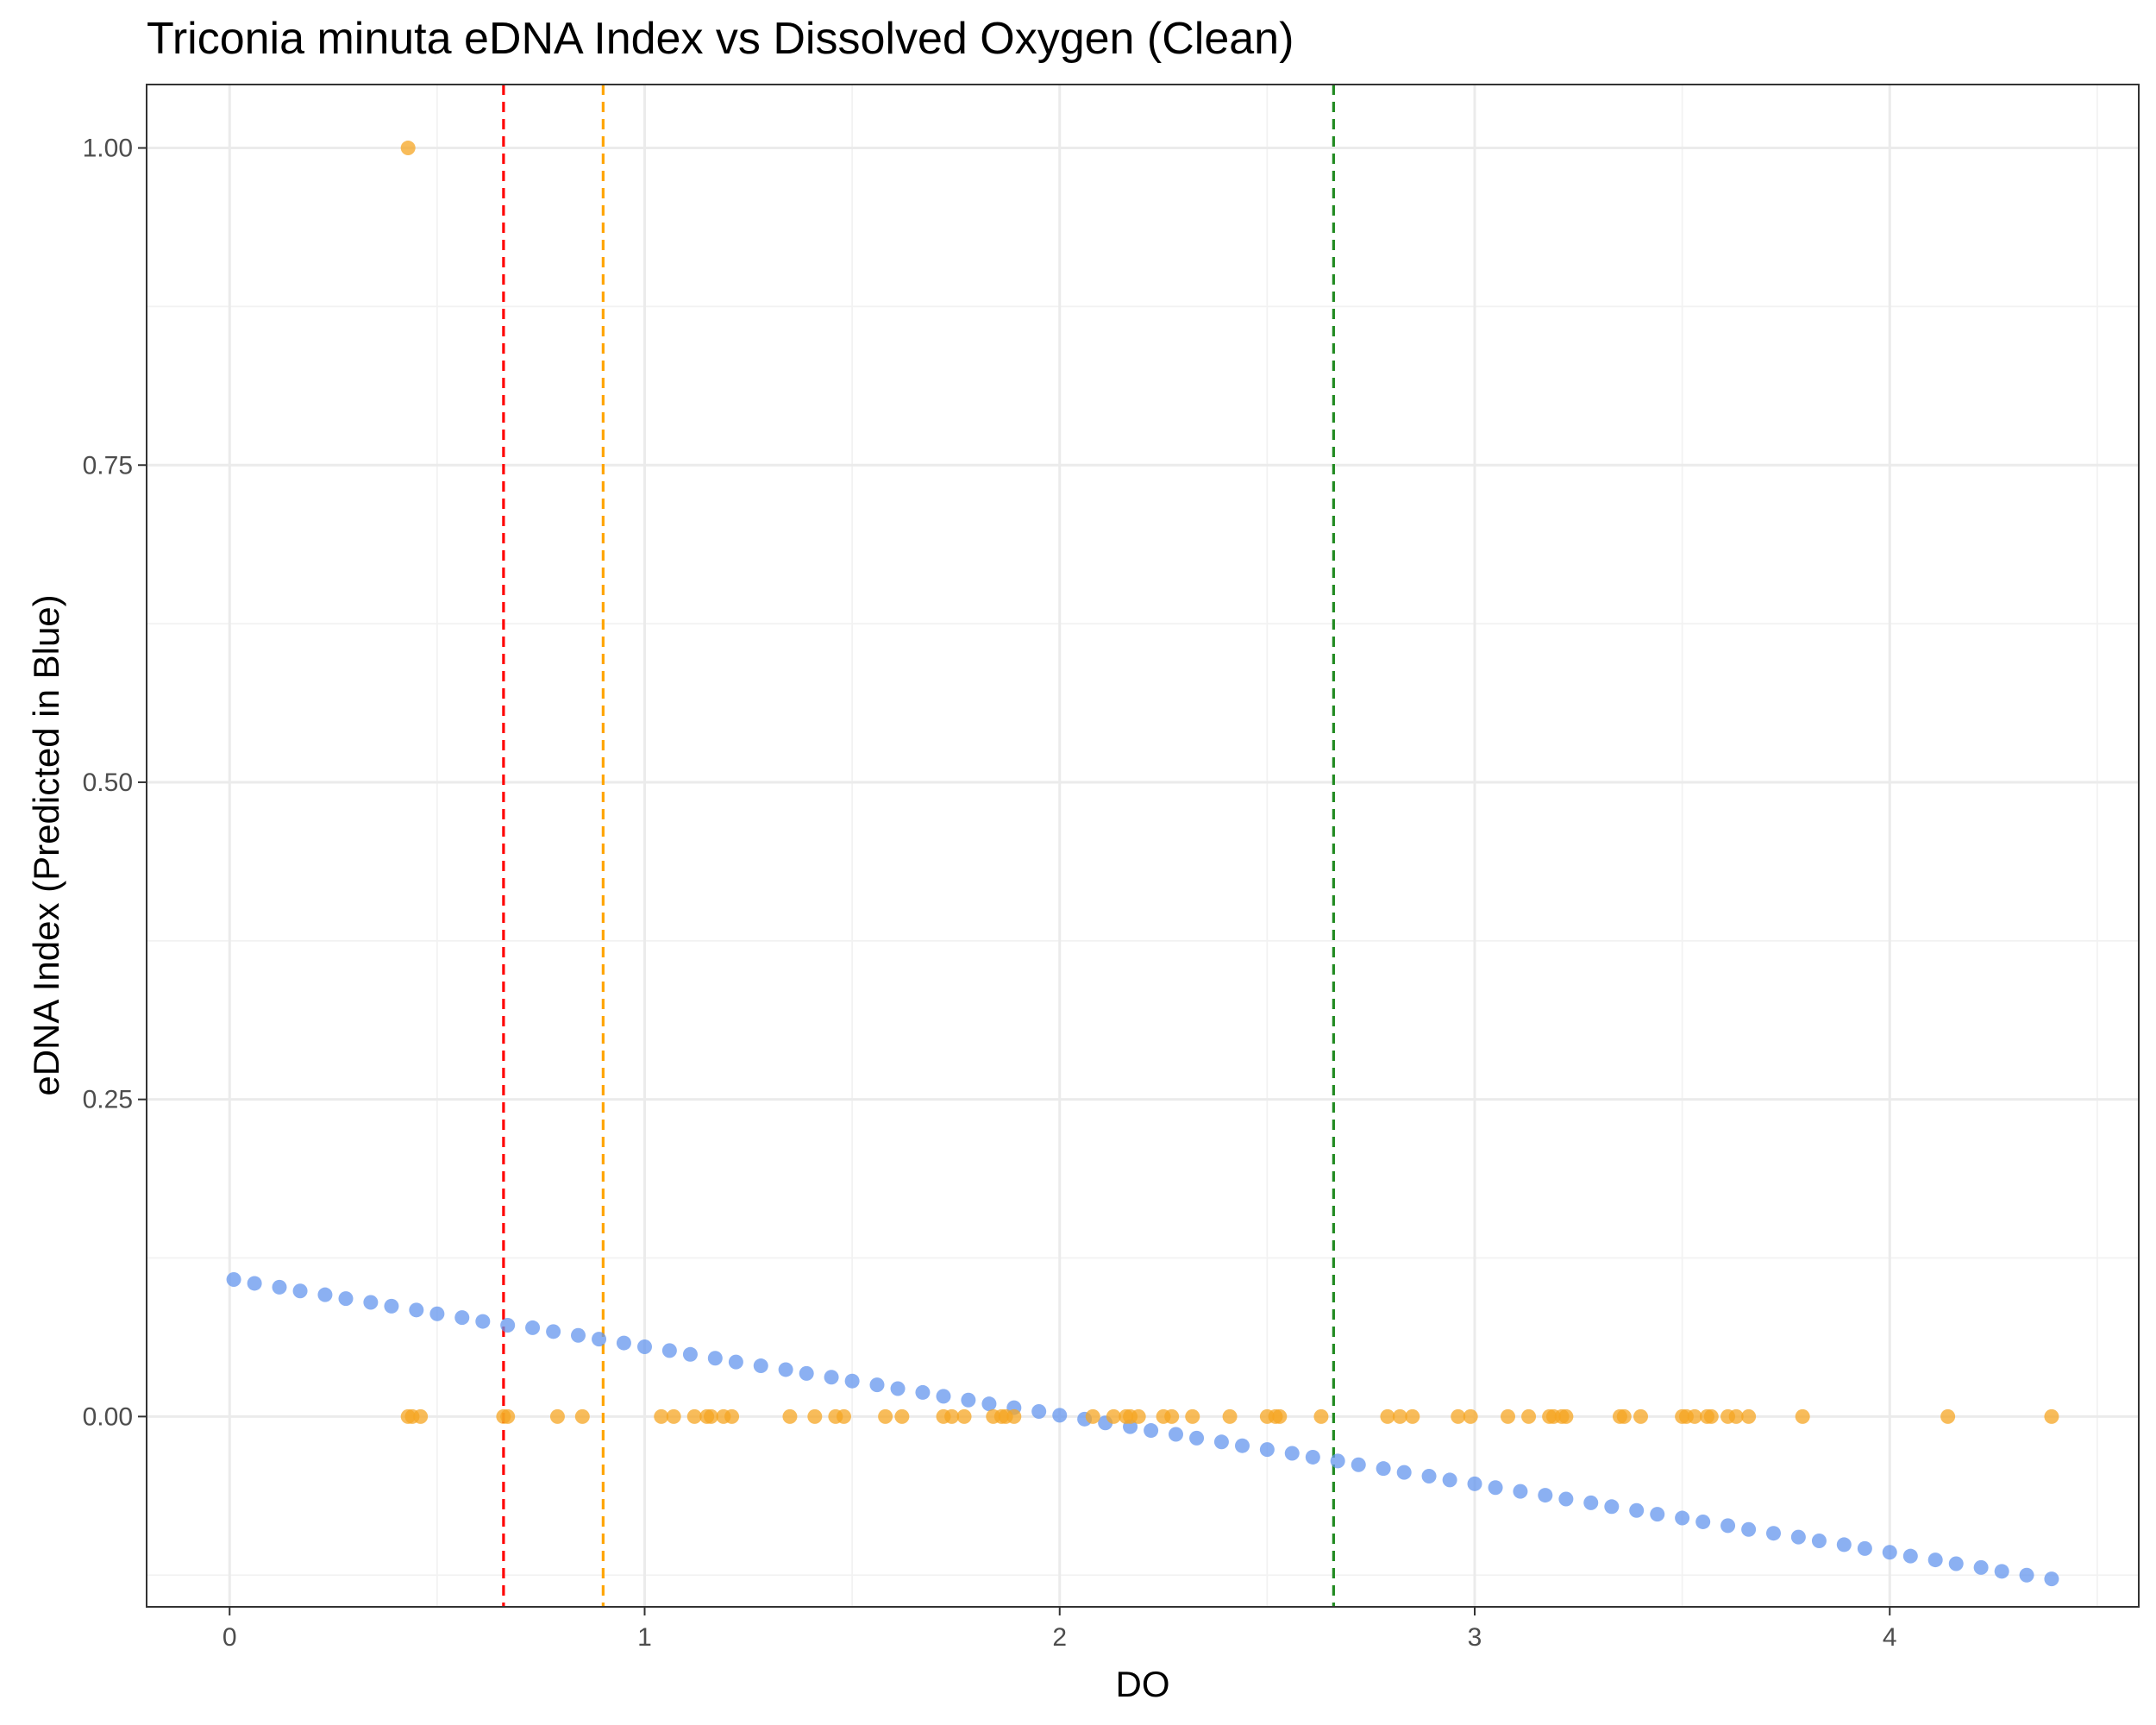 This screenshot has width=2156, height=1725. Describe the element at coordinates (108, 466) in the screenshot. I see `y-tick-label: 0.75` at that location.